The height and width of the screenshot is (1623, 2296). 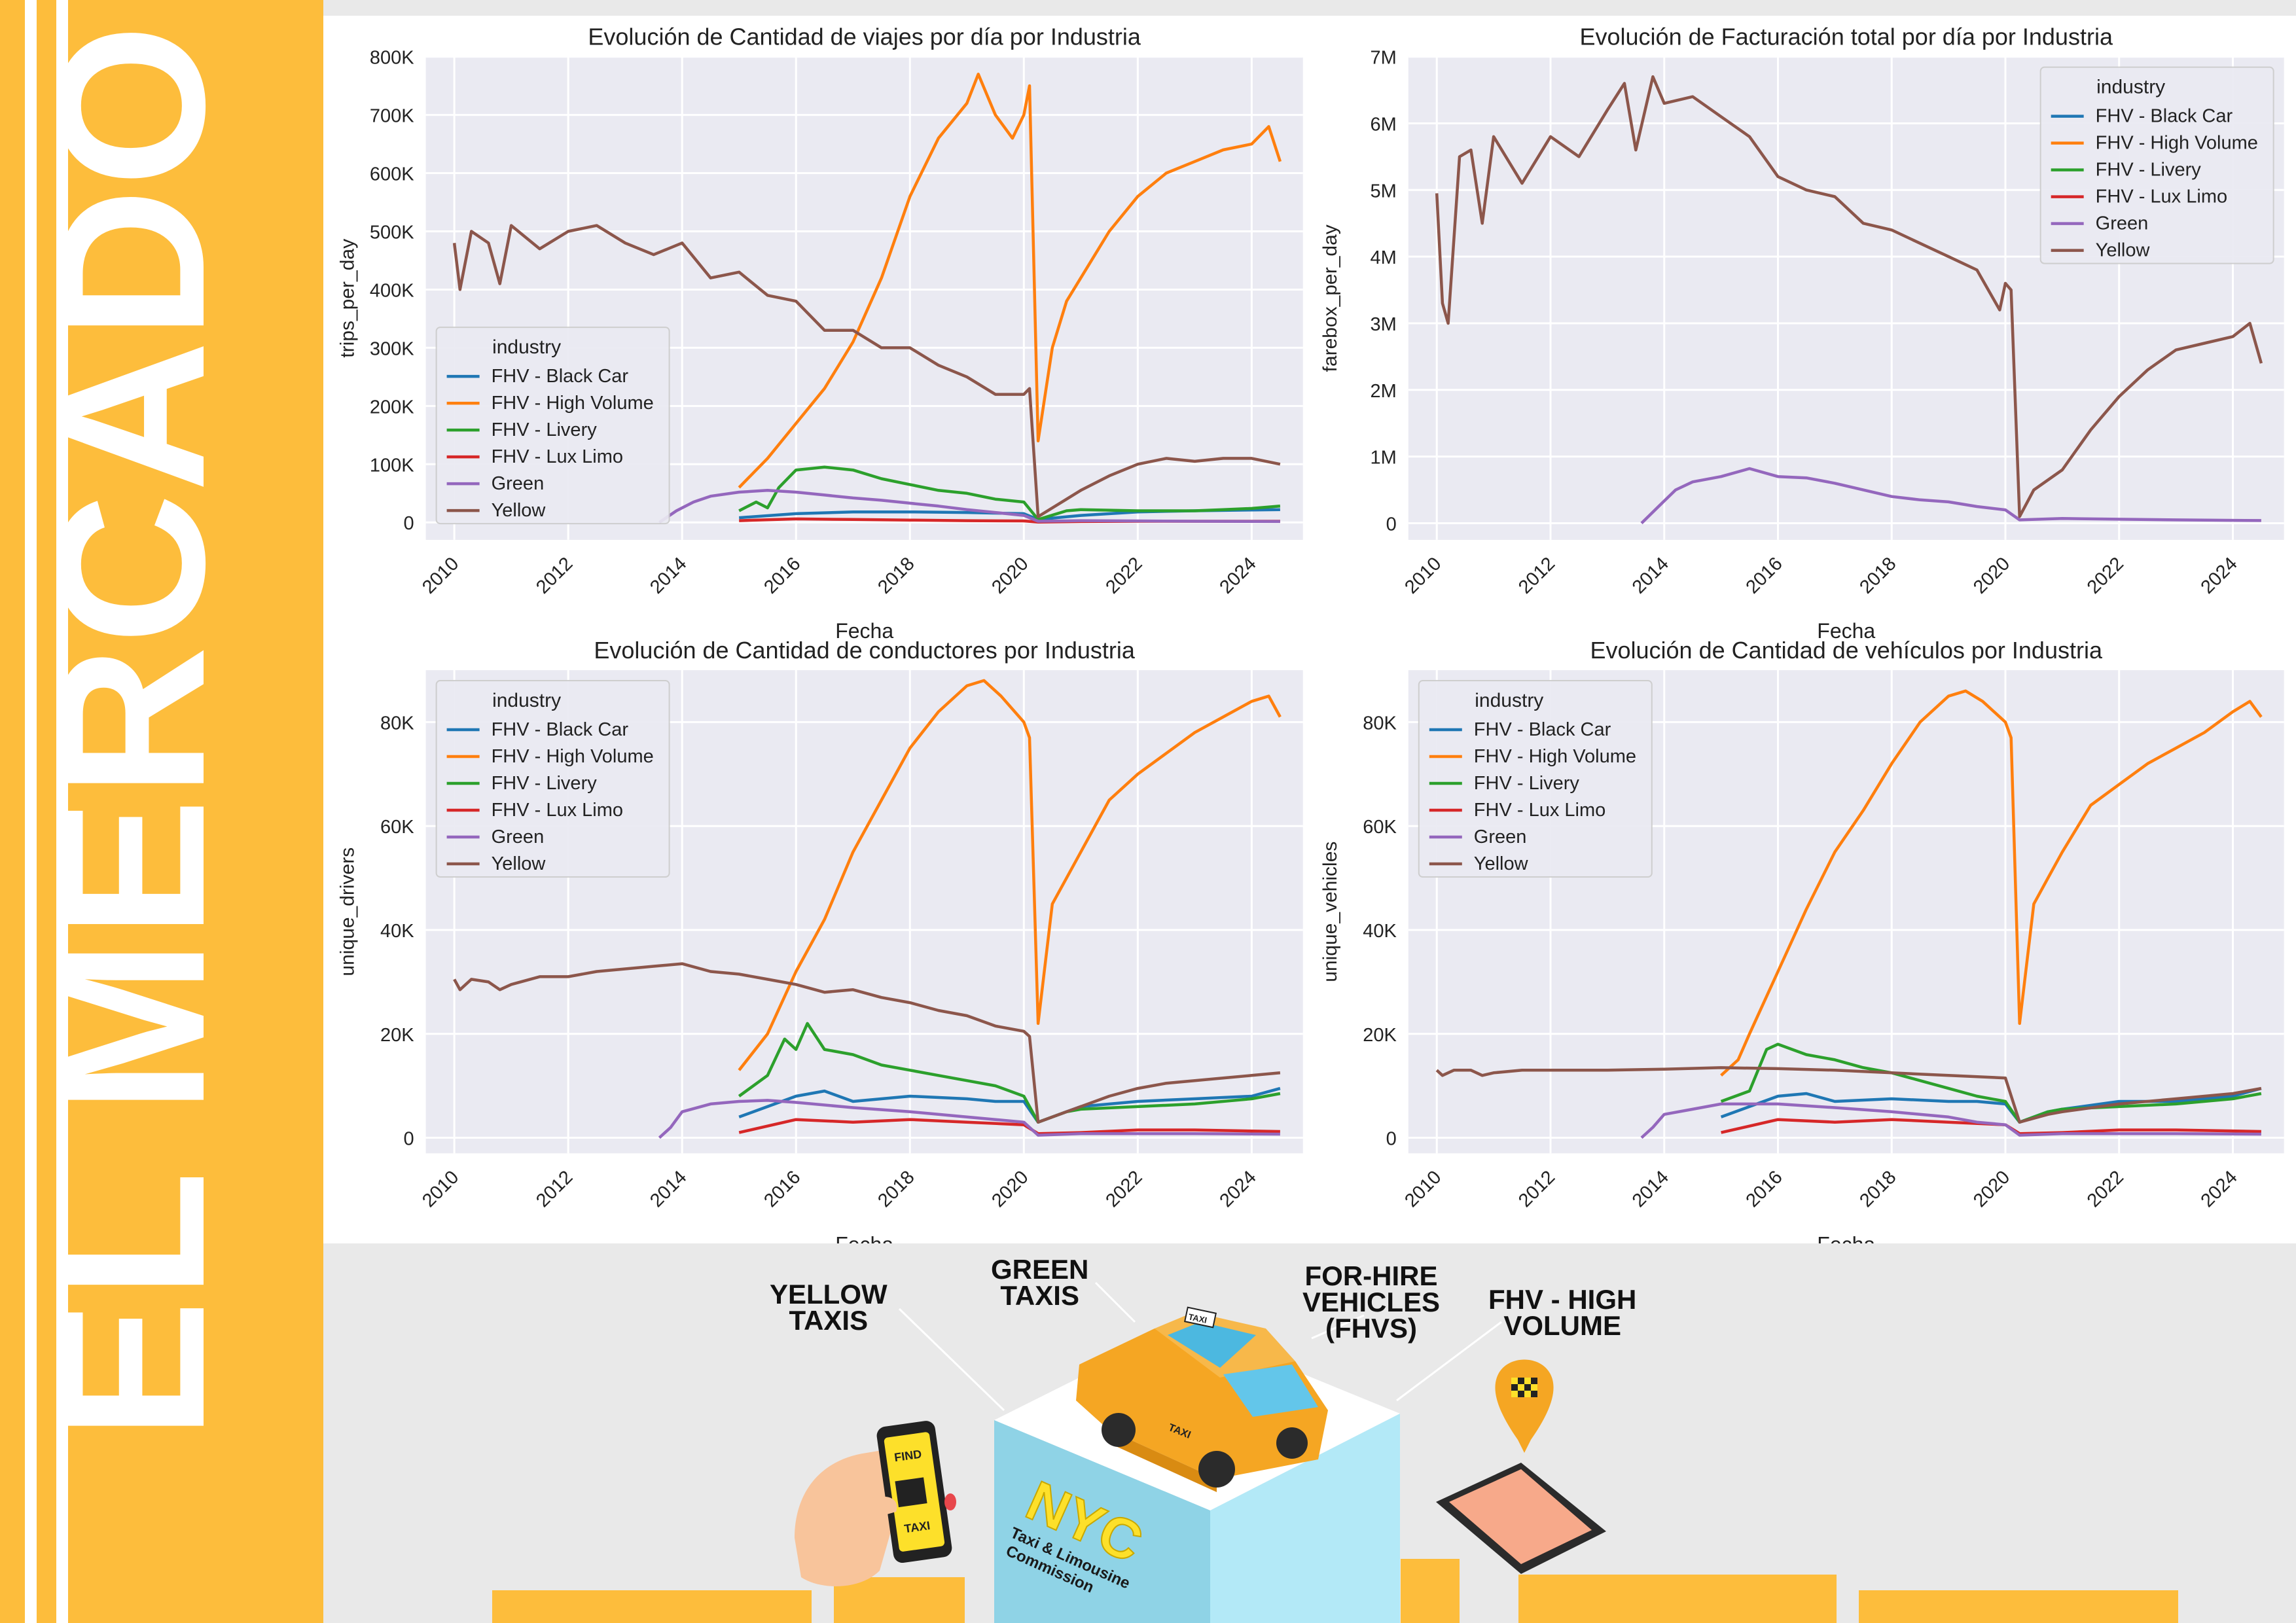 What do you see at coordinates (1384, 391) in the screenshot?
I see `y-tick-label: 2M` at bounding box center [1384, 391].